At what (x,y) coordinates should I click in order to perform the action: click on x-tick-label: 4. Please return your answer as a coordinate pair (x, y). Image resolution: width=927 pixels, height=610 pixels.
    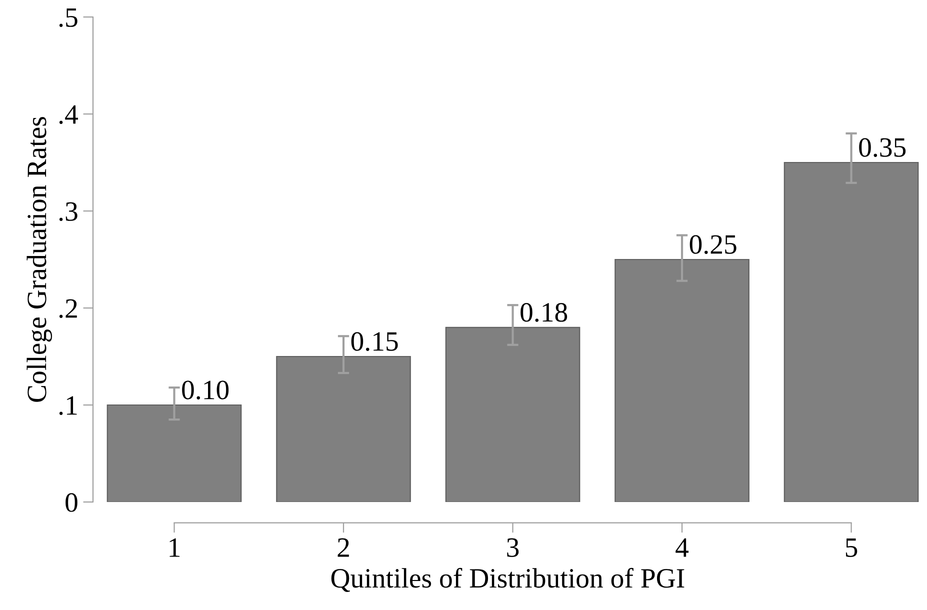
    Looking at the image, I should click on (682, 547).